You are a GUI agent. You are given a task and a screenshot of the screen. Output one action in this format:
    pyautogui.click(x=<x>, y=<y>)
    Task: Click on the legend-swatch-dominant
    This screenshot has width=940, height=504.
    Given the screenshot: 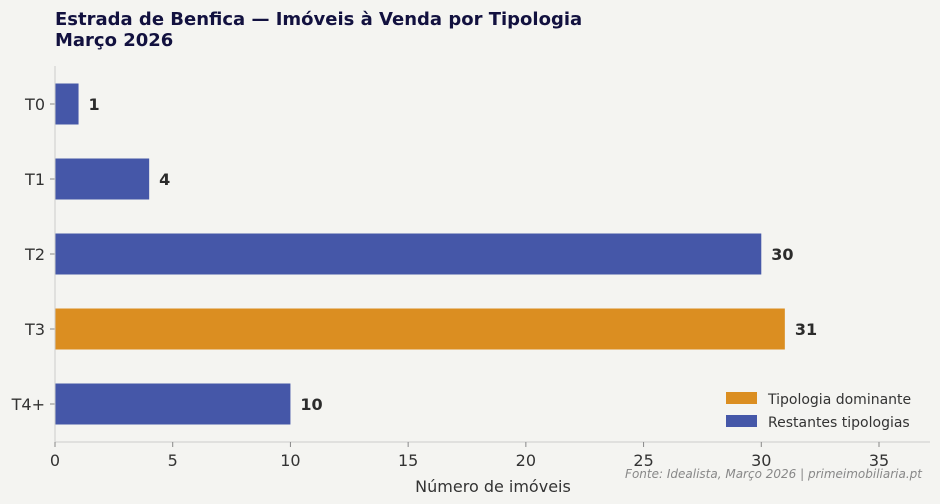 What is the action you would take?
    pyautogui.click(x=741, y=398)
    